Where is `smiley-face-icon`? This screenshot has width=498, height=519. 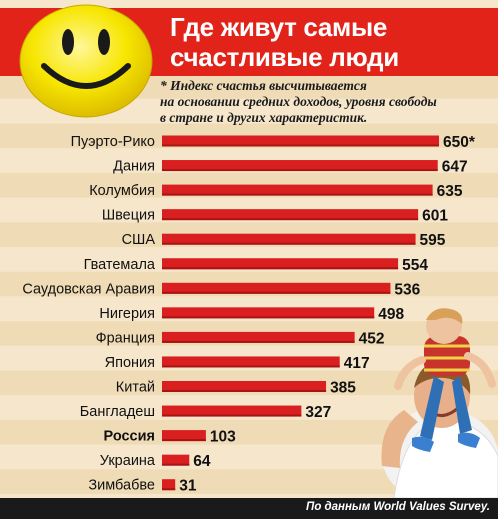 smiley-face-icon is located at coordinates (86, 61).